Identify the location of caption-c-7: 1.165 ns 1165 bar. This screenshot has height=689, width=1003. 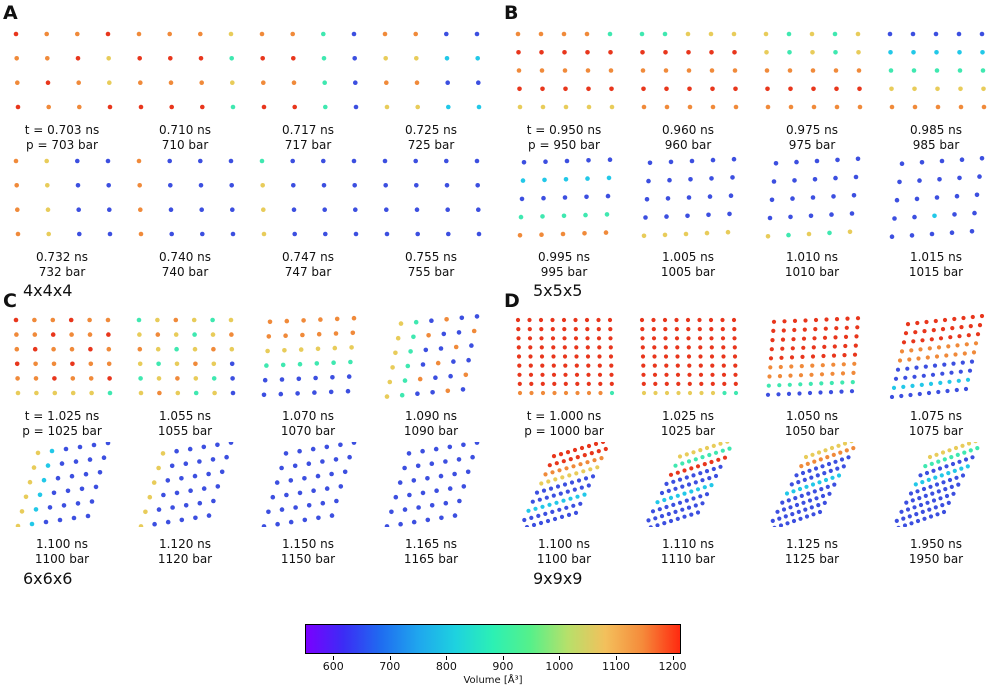
(431, 551).